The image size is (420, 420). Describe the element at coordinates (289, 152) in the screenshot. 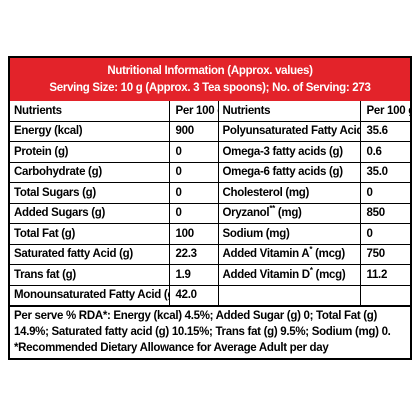

I see `nutrient-cell: Omega-3 fatty acids (g)` at that location.